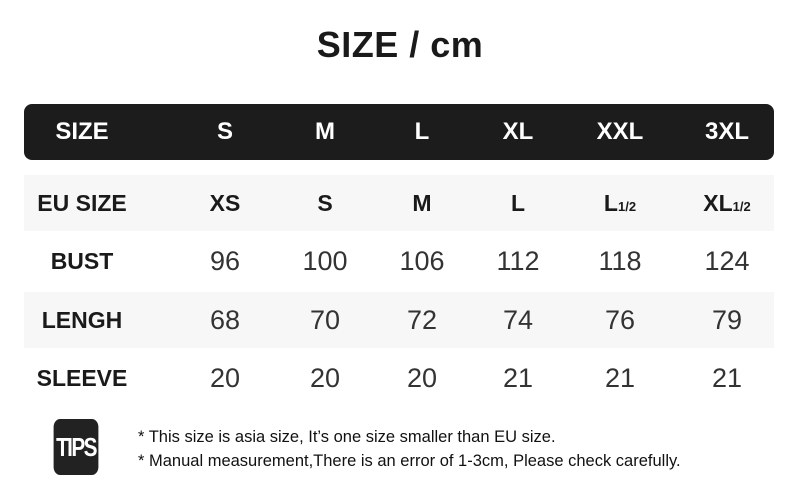  What do you see at coordinates (82, 320) in the screenshot?
I see `row-label: LENGH` at bounding box center [82, 320].